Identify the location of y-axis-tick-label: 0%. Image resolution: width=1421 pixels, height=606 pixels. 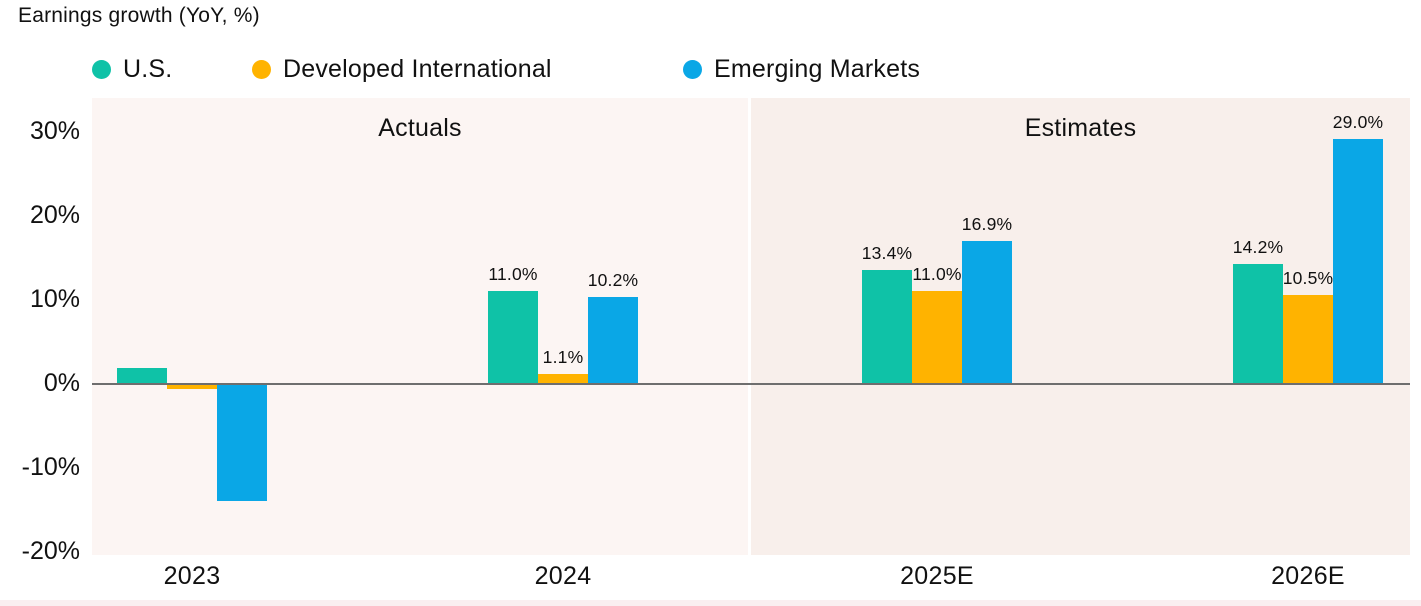
(61, 383).